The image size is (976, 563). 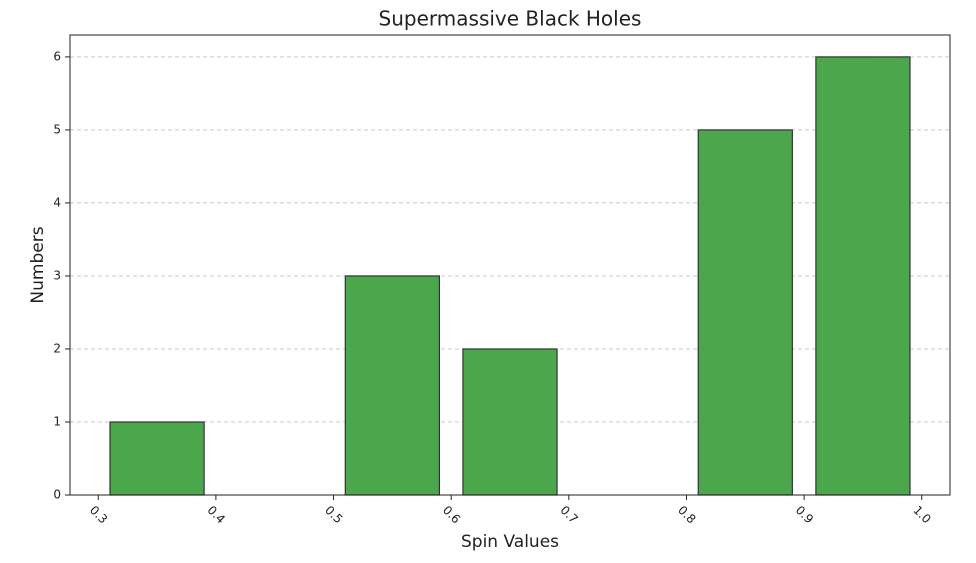 What do you see at coordinates (451, 514) in the screenshot?
I see `x-tick-label: 0.6` at bounding box center [451, 514].